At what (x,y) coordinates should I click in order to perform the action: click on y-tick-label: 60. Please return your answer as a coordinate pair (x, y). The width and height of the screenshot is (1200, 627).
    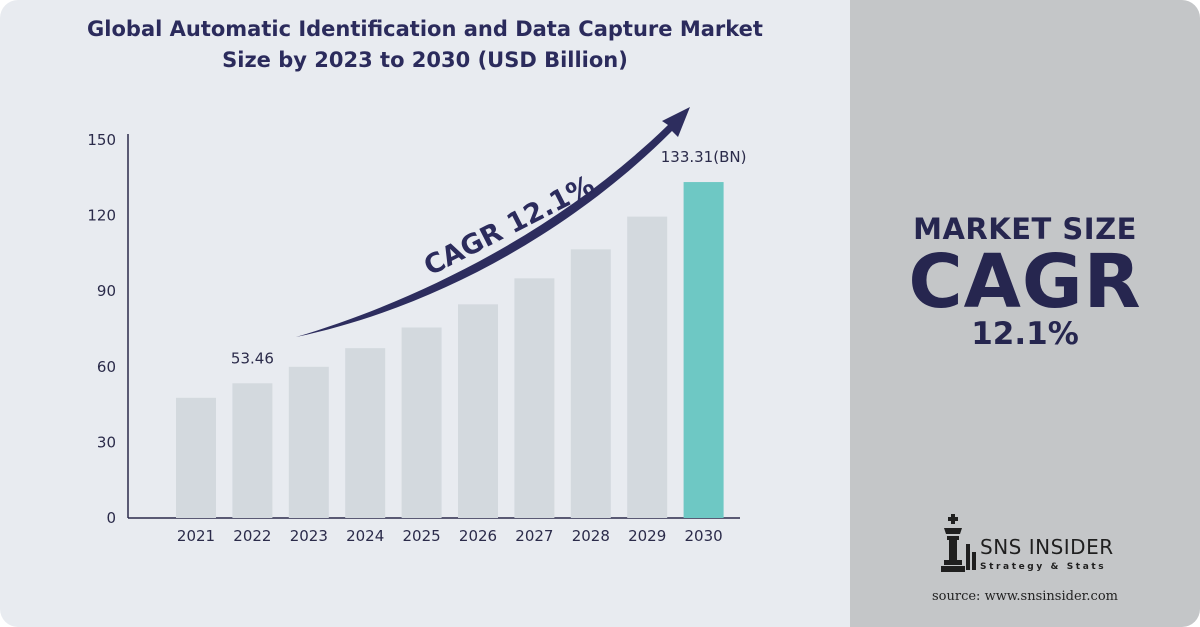
    Looking at the image, I should click on (106, 367).